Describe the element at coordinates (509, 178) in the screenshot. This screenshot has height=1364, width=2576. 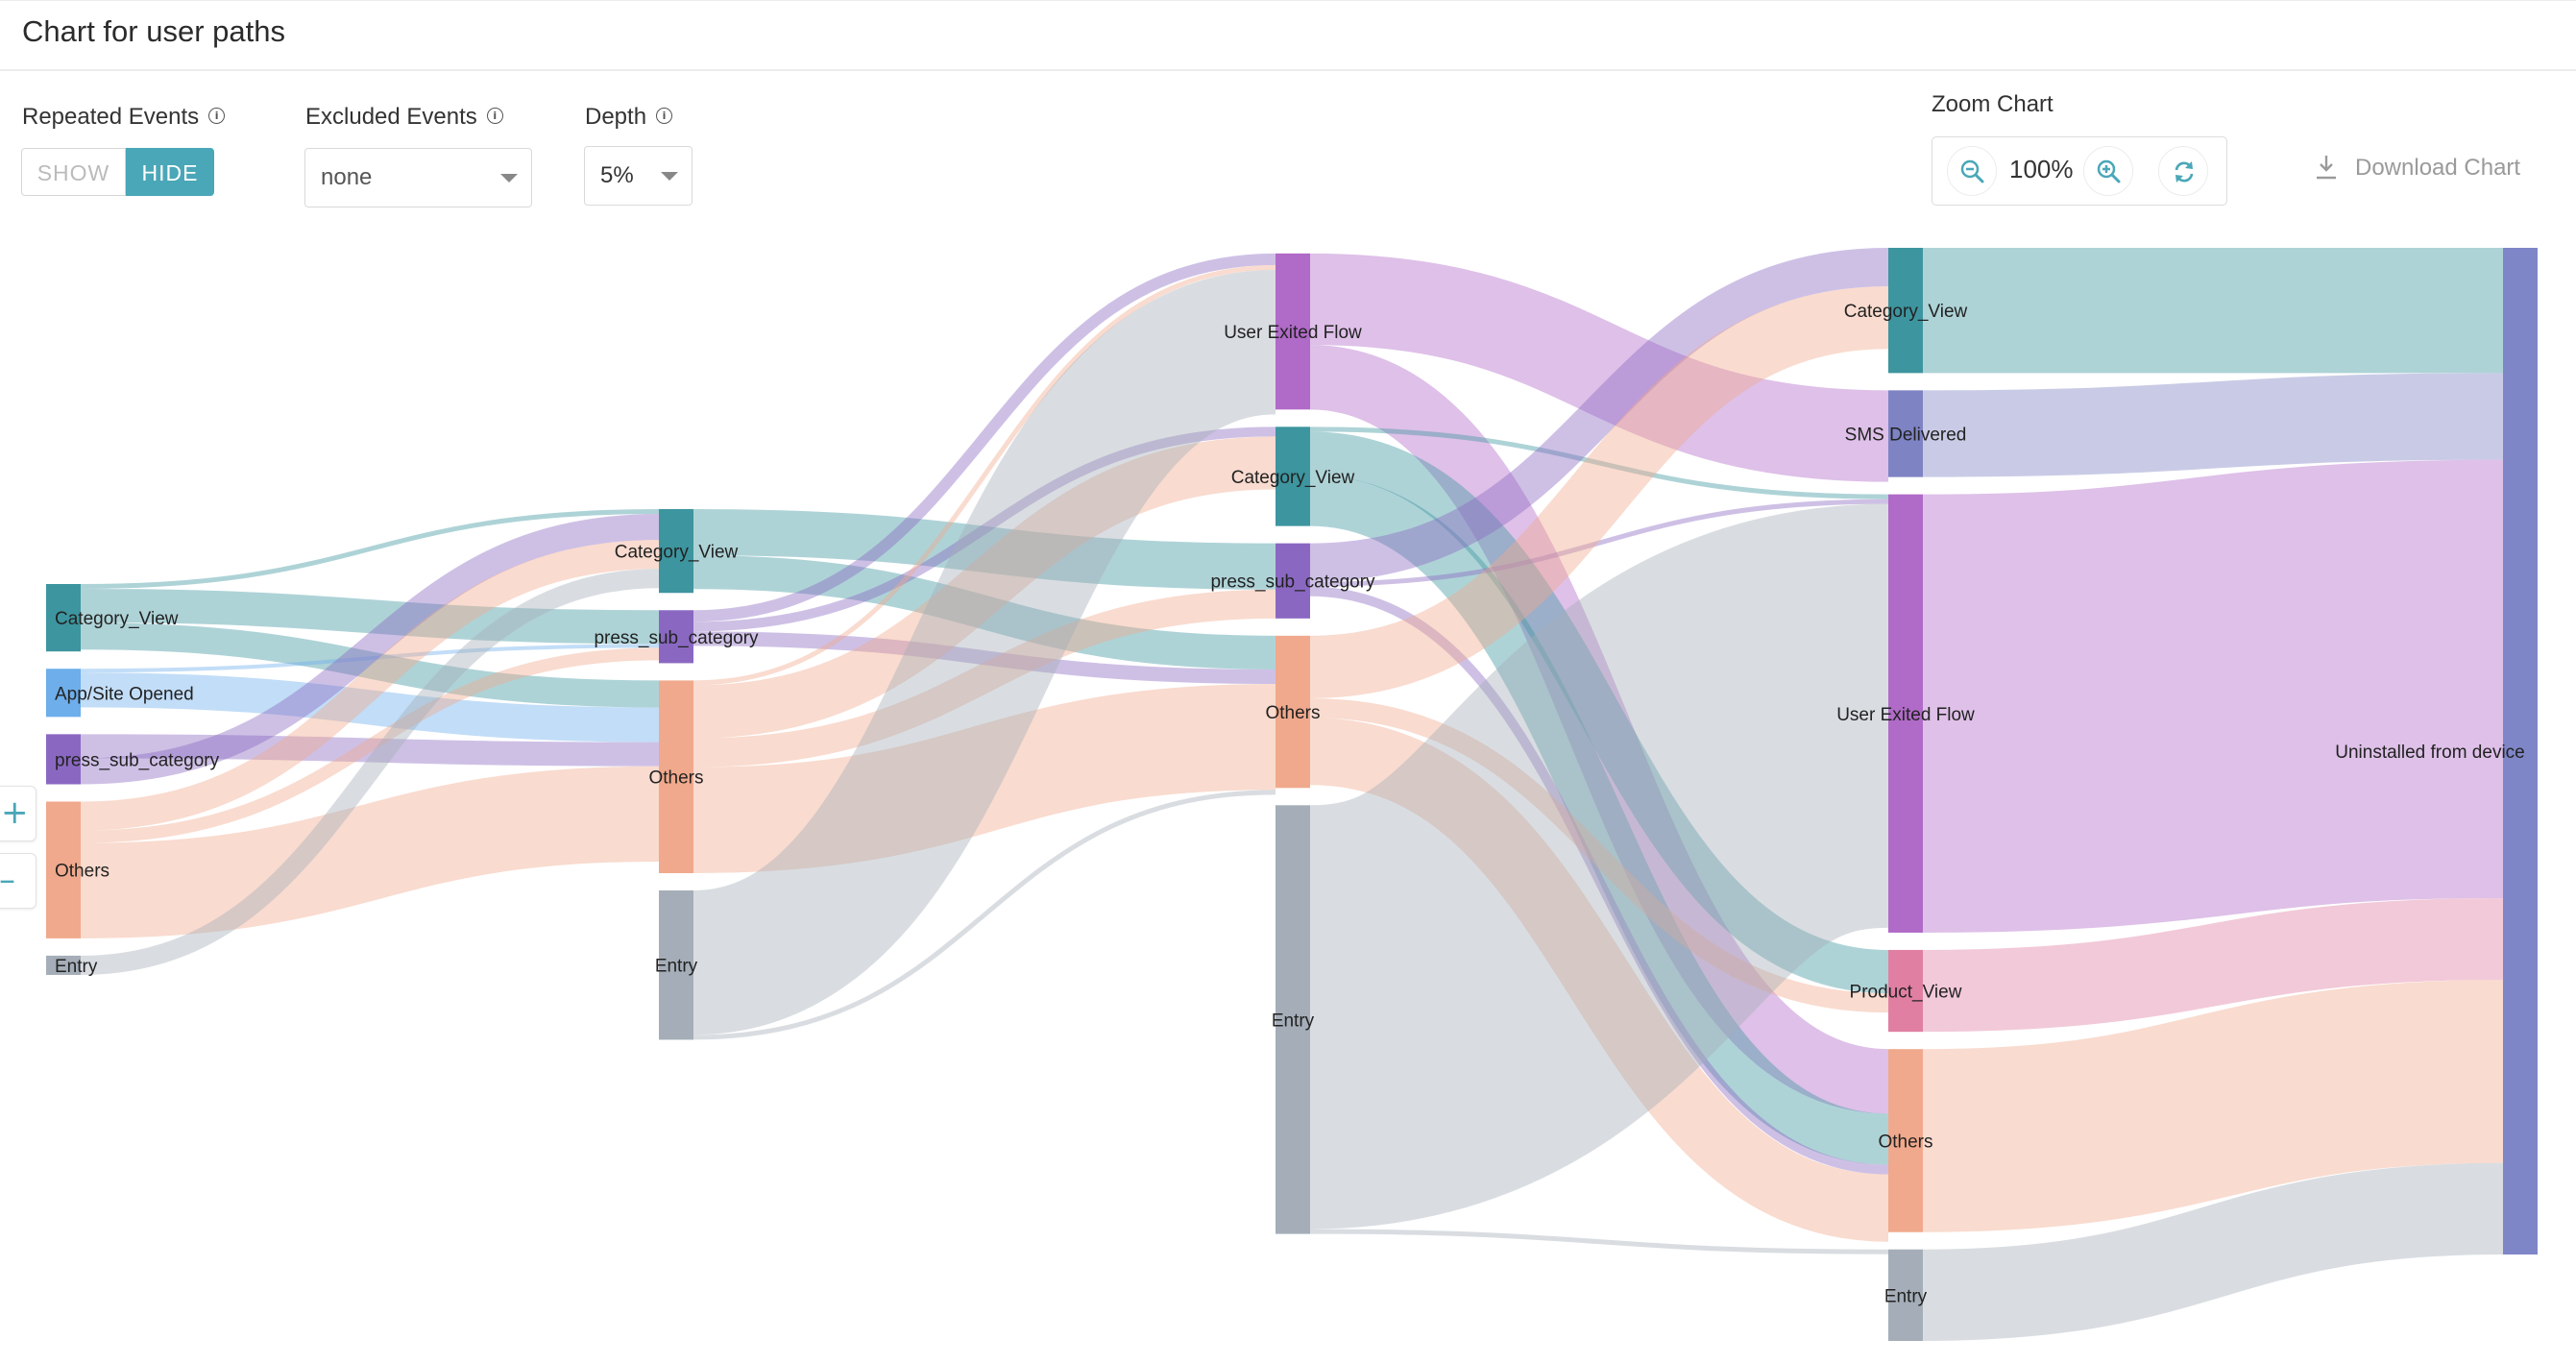
I see `chevron-down-icon` at that location.